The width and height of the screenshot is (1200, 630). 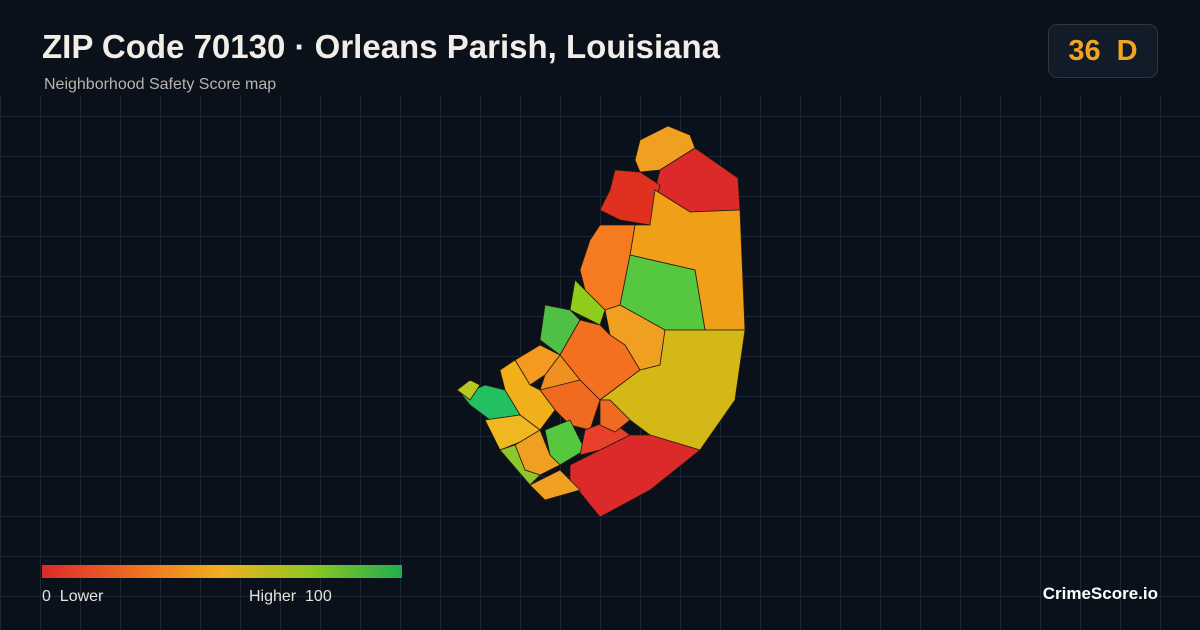 What do you see at coordinates (1100, 593) in the screenshot?
I see `brand: CrimeScore.io` at bounding box center [1100, 593].